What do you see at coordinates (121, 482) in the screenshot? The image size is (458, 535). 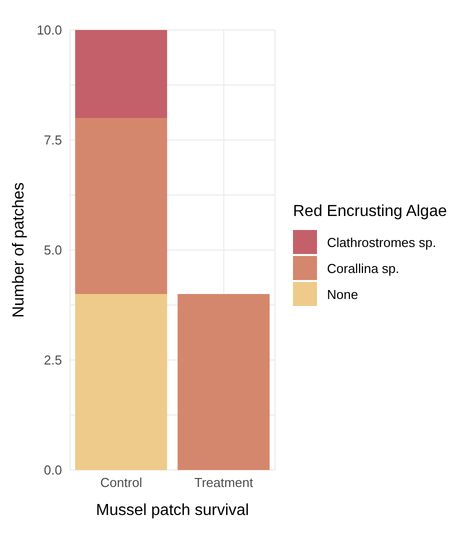 I see `x-tick-label: Control` at bounding box center [121, 482].